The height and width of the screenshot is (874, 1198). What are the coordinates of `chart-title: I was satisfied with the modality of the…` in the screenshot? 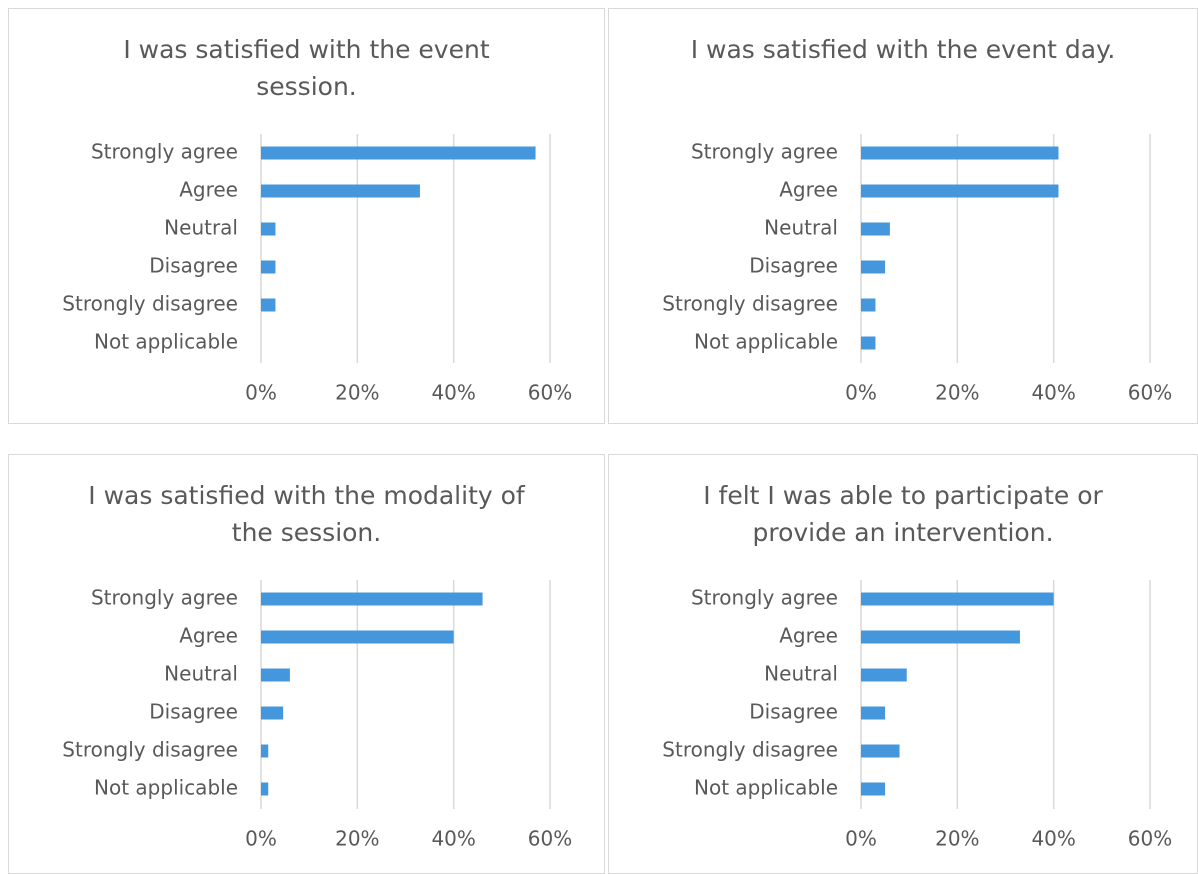 It's located at (306, 514).